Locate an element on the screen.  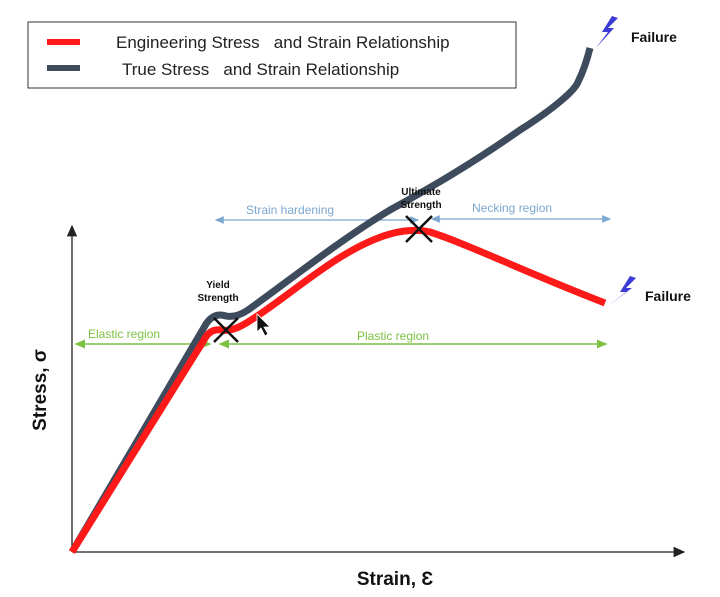
x-axis-label: Strain, Ɛ is located at coordinates (395, 579).